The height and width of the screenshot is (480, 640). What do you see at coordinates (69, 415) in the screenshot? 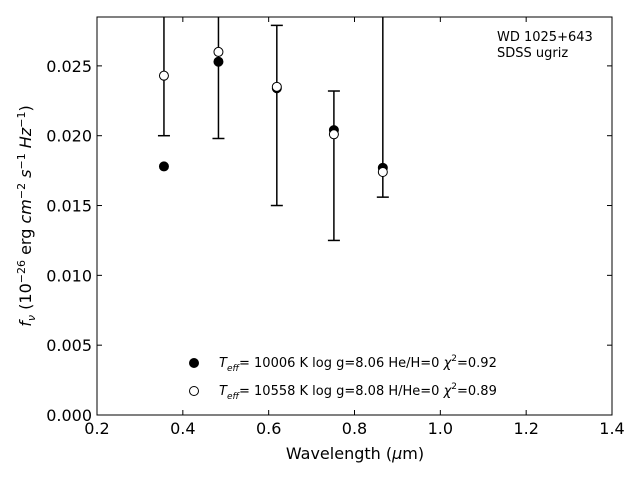
I see `y-tick-label: 0.000` at bounding box center [69, 415].